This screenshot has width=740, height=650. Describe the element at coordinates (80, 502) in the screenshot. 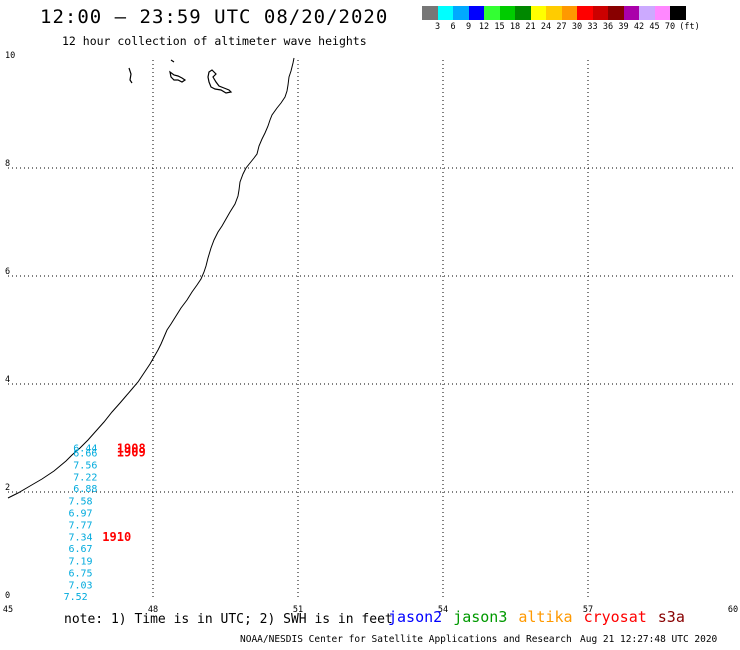

I see `swh-reading: 7.58` at that location.